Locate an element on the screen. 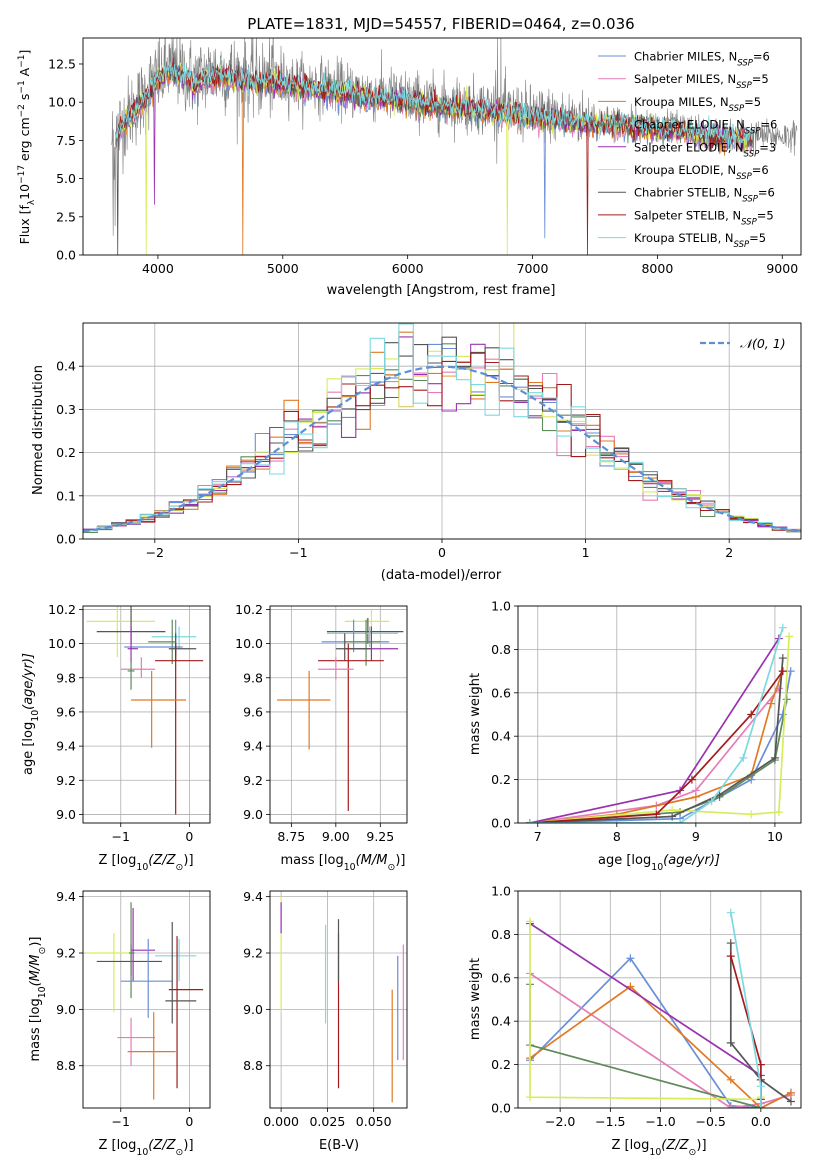  axes: 0.000 0.025 0.050 8.8 9.0 9.2 9.4 is located at coordinates (325, 1009).